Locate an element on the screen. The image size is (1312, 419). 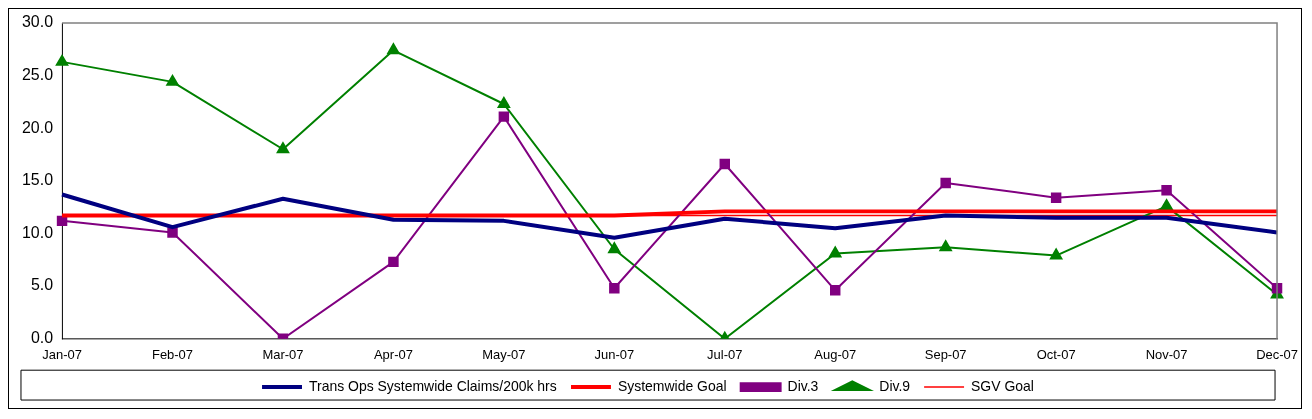
legend-label: SGV Goal is located at coordinates (1002, 385).